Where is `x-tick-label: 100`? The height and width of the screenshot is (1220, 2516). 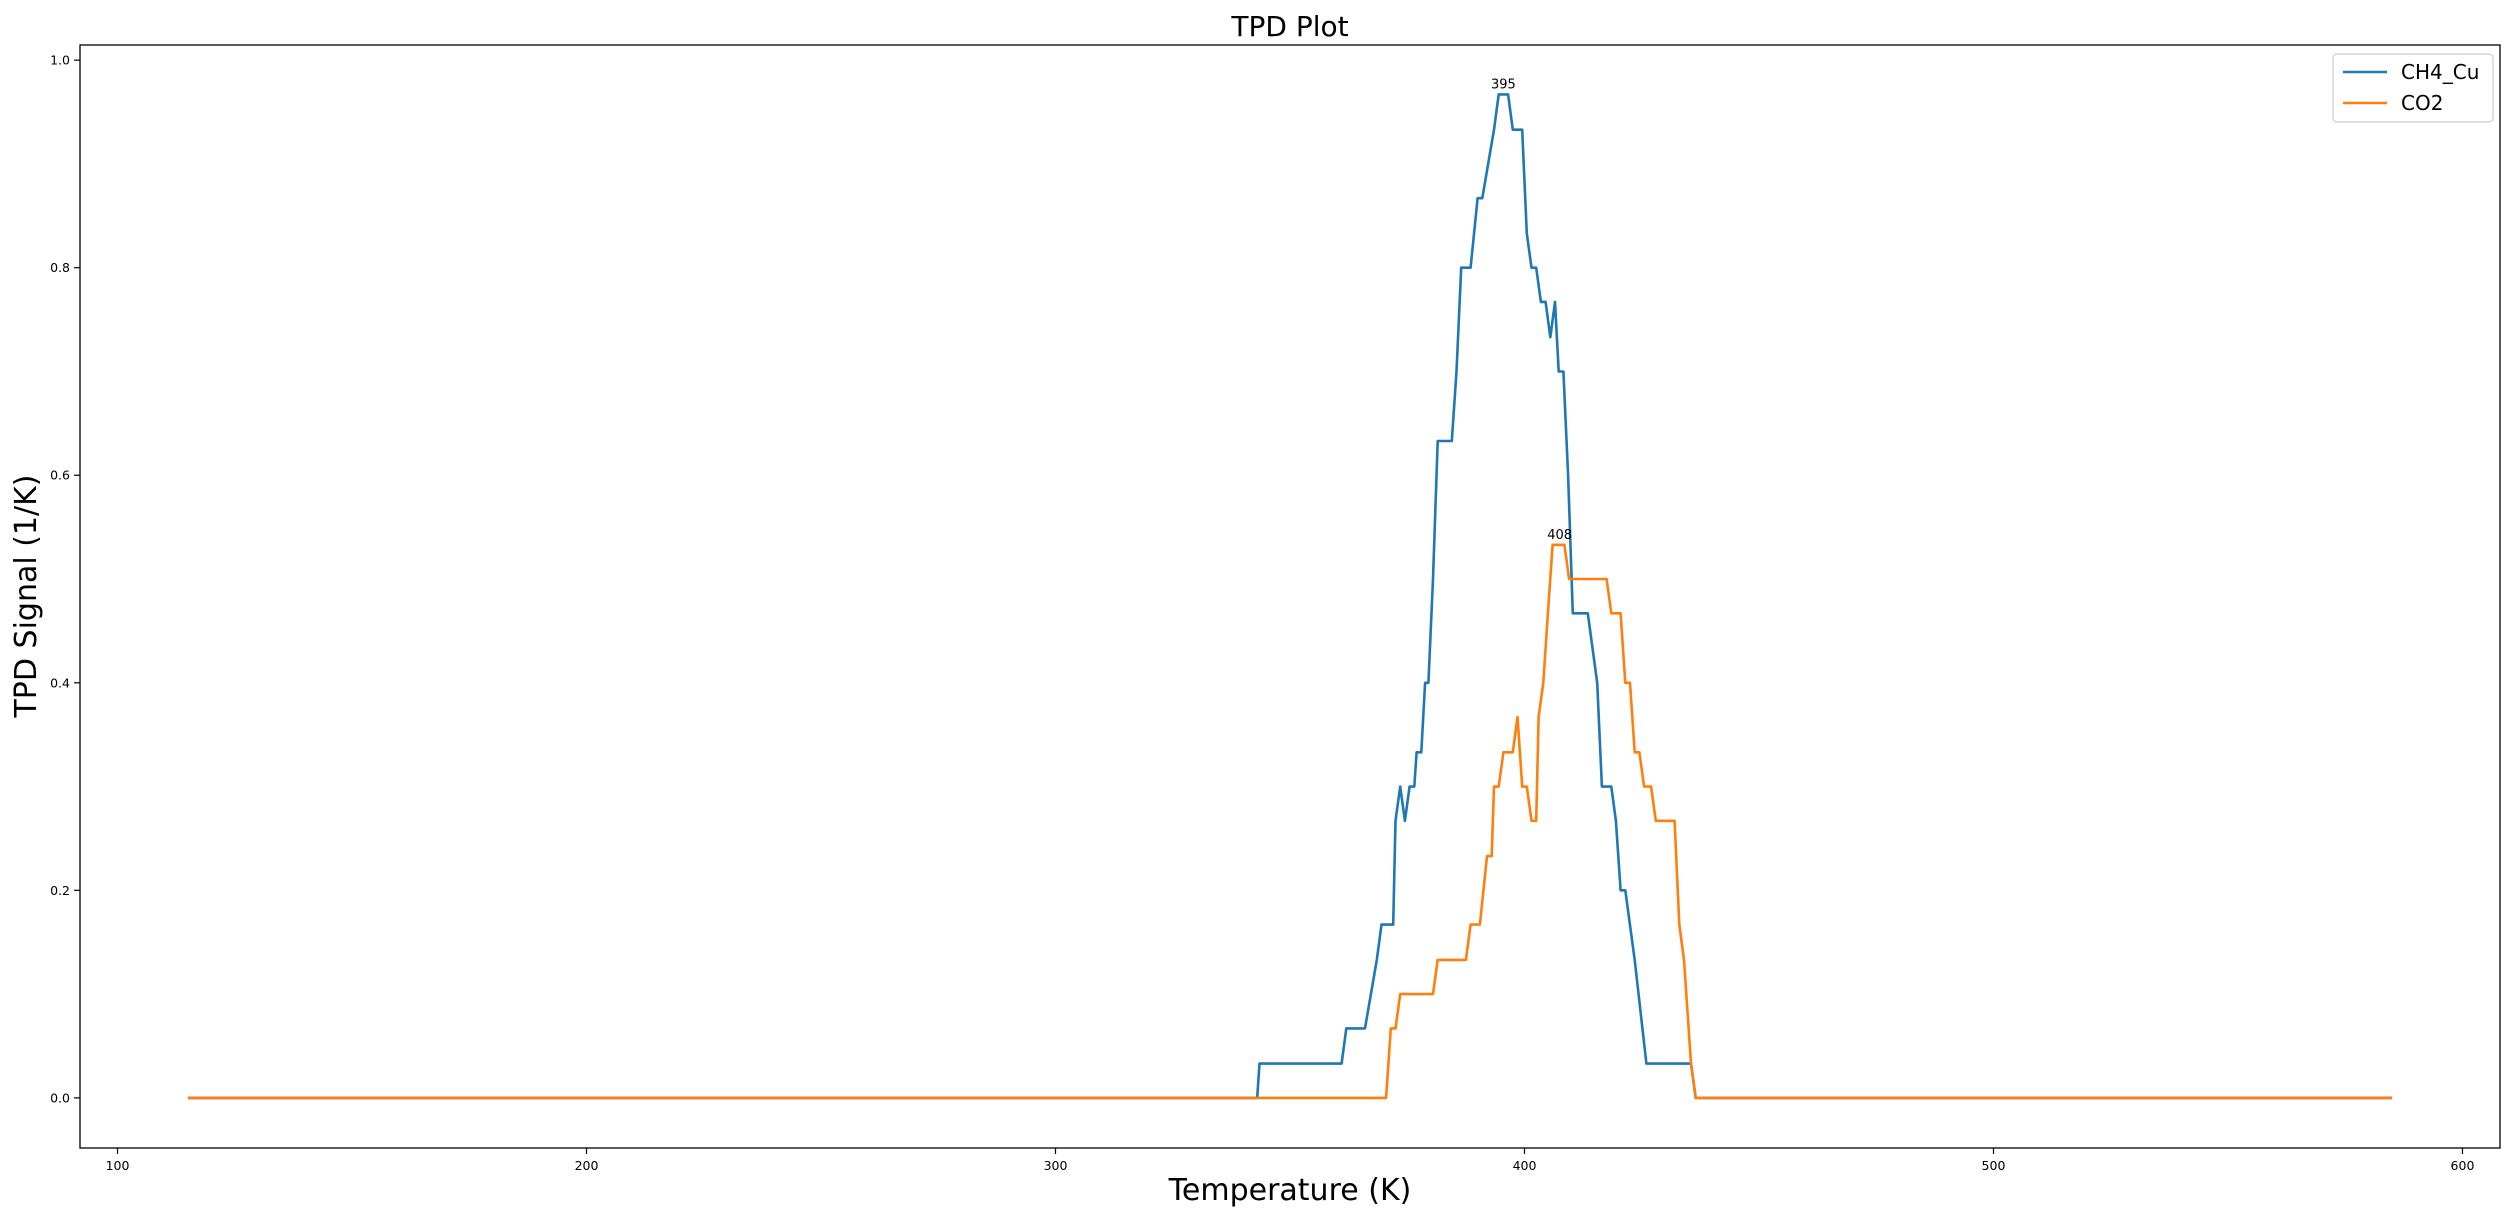 x-tick-label: 100 is located at coordinates (118, 1165).